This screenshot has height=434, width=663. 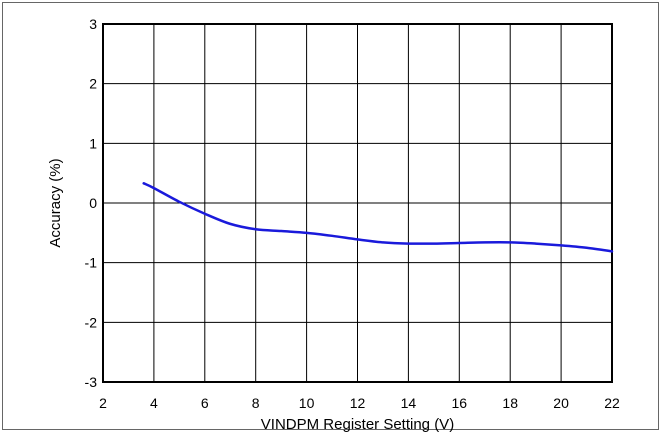 What do you see at coordinates (91, 382) in the screenshot?
I see `y-tick-label: -3` at bounding box center [91, 382].